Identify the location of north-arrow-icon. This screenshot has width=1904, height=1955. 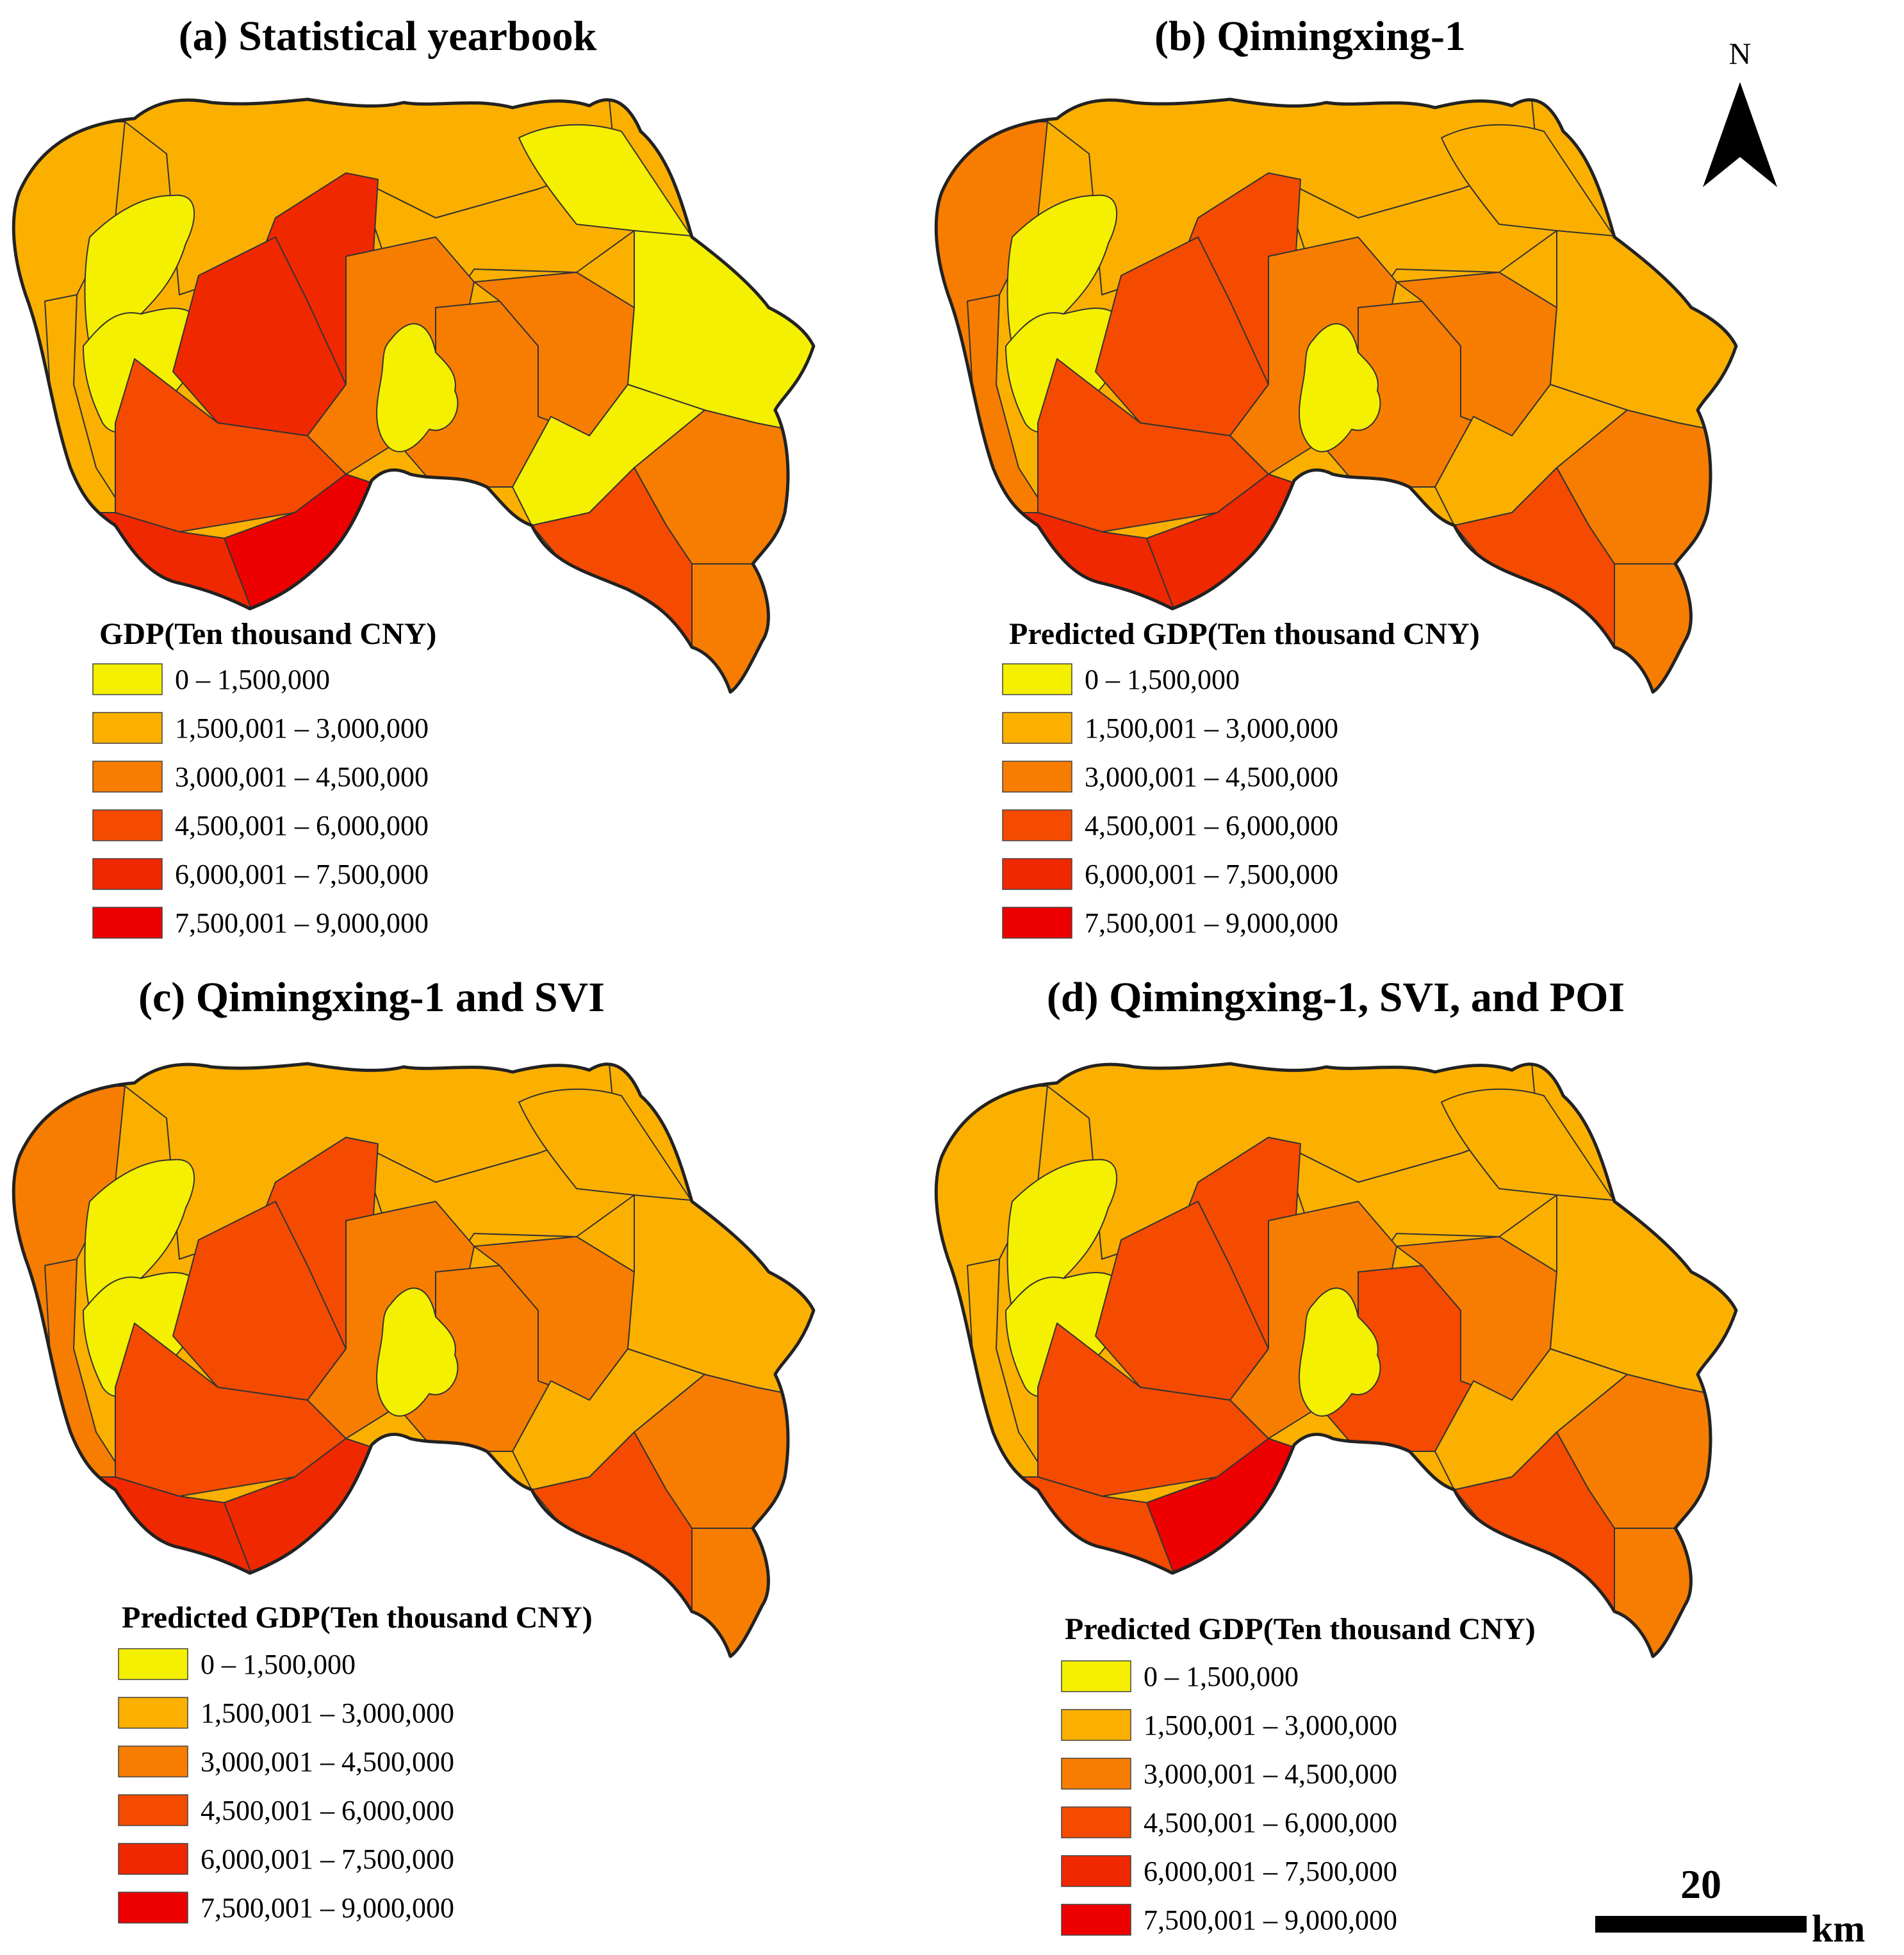
(1740, 134).